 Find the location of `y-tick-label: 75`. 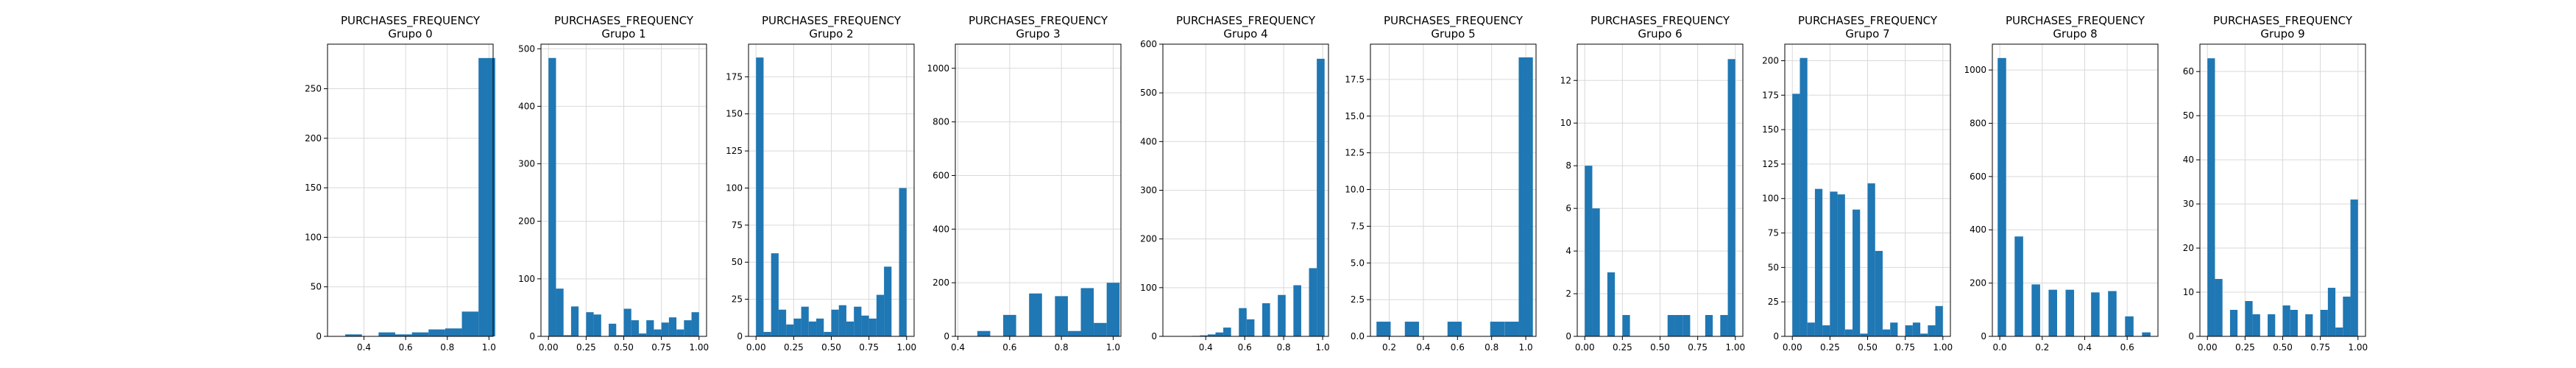

y-tick-label: 75 is located at coordinates (737, 225).